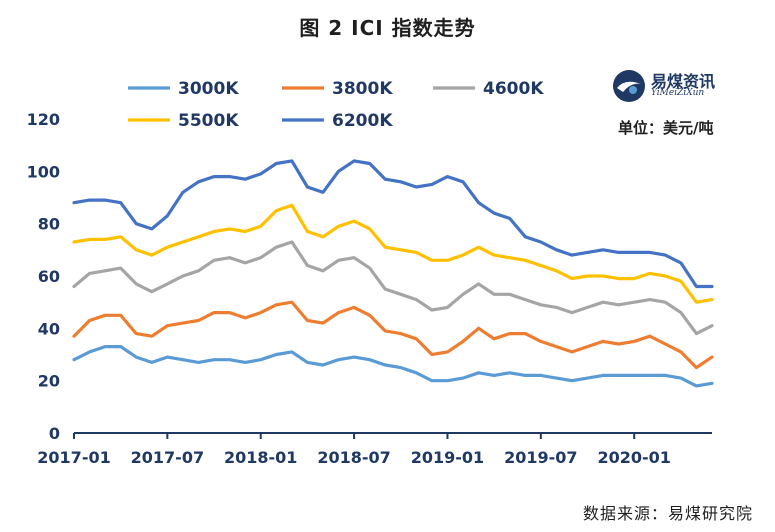 The image size is (775, 532). I want to click on legend-label-6200K: 6200K, so click(362, 121).